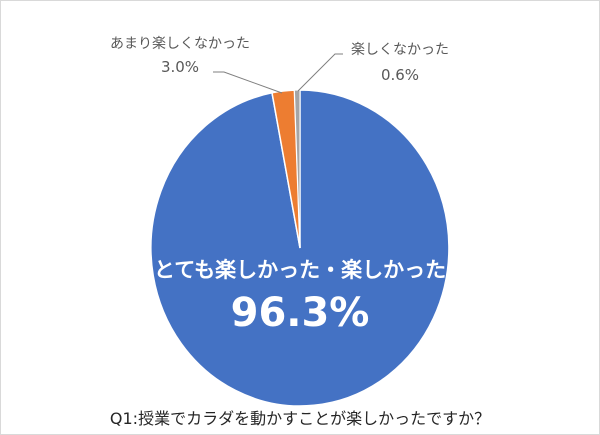 This screenshot has width=600, height=435. I want to click on pct-not-fun: 0.6%, so click(400, 75).